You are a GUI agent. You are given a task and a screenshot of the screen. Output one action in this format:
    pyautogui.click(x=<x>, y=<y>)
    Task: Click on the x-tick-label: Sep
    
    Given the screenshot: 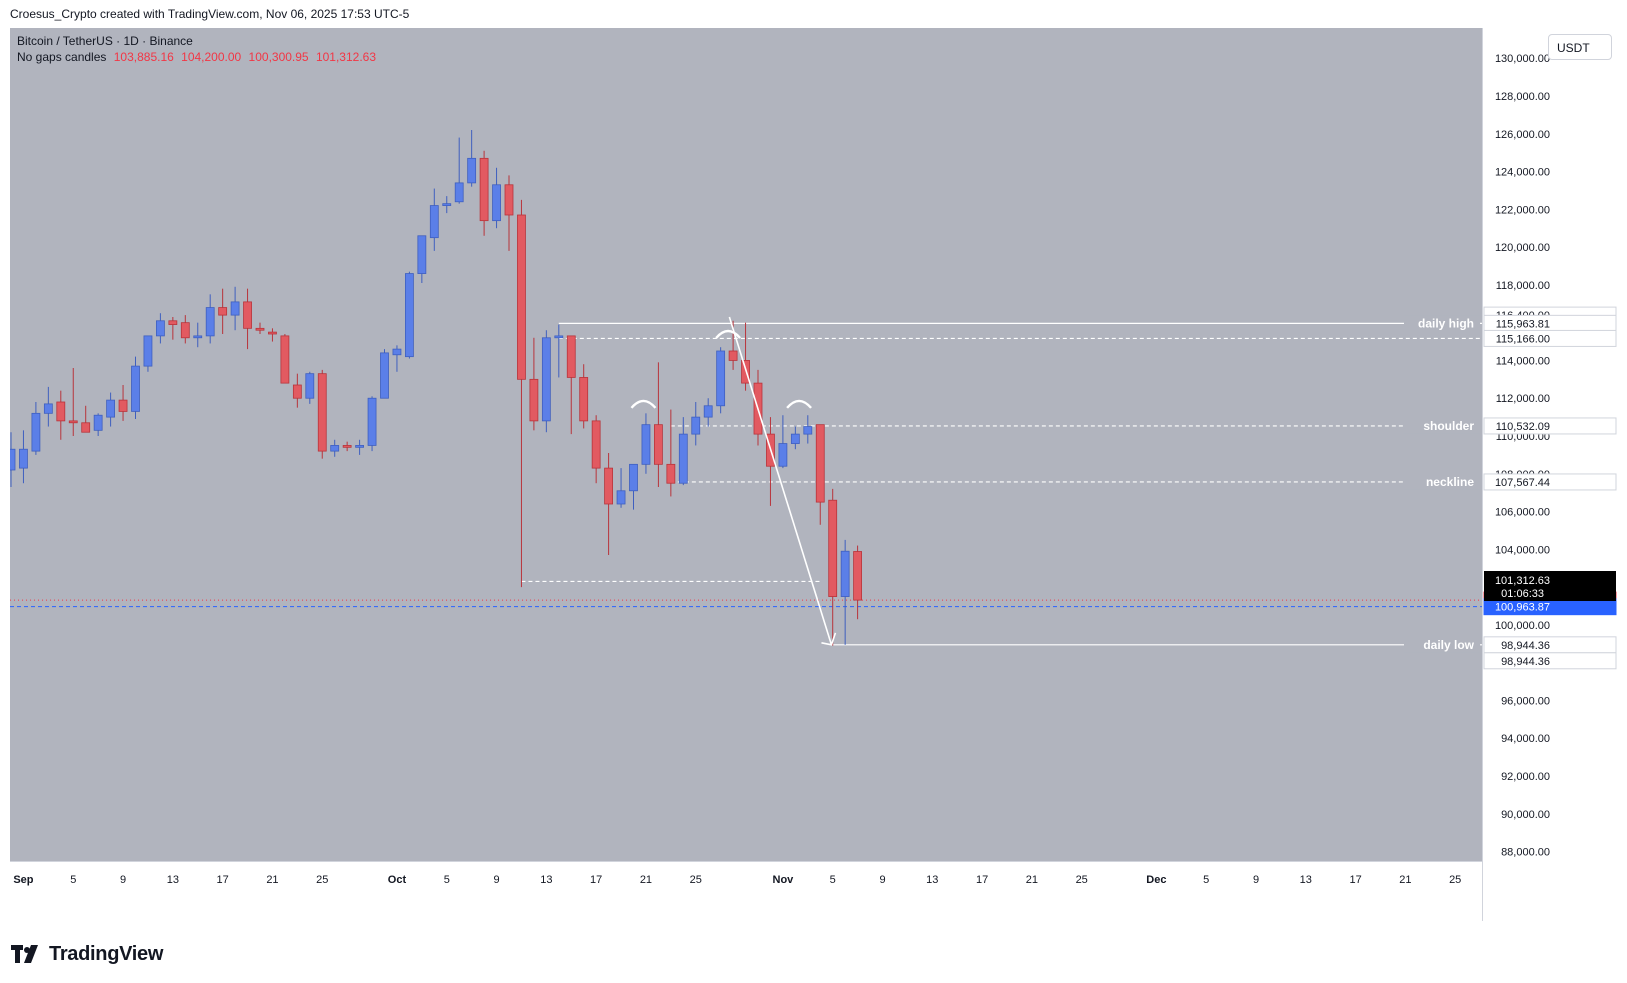 What is the action you would take?
    pyautogui.click(x=23, y=880)
    